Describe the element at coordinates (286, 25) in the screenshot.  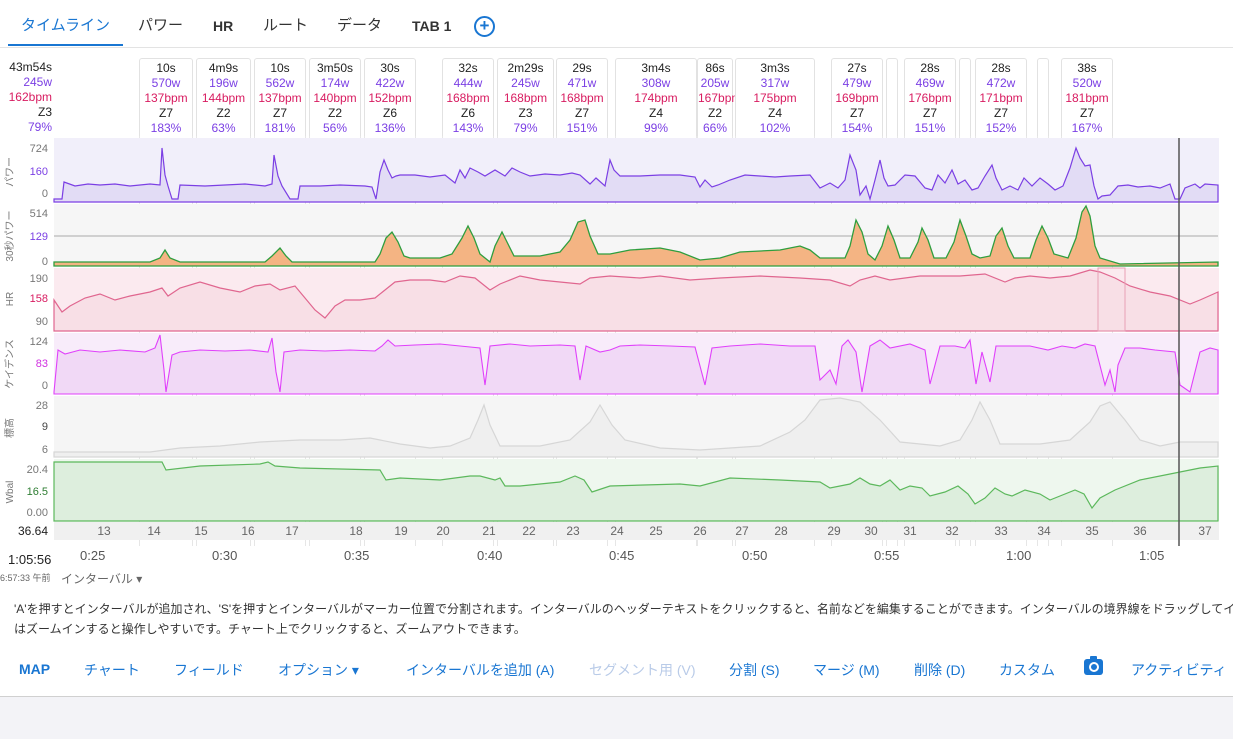
I see `tab-route: ルート` at that location.